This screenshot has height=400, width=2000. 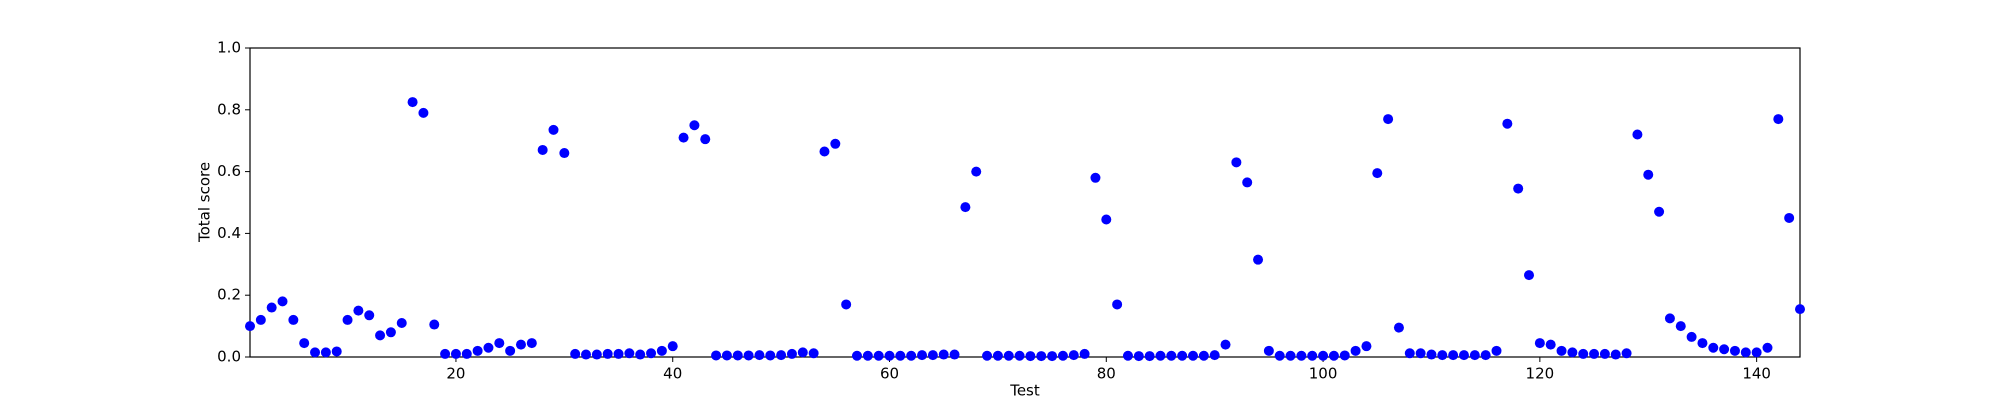 I want to click on y-tick-label: 0.0, so click(x=229, y=357).